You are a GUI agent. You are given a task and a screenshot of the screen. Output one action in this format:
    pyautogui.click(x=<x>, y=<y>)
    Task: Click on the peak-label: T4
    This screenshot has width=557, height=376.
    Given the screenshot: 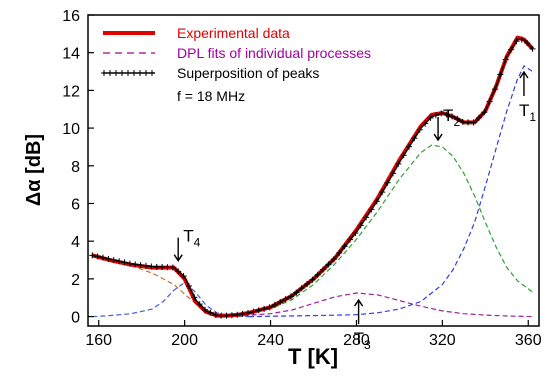 What is the action you would take?
    pyautogui.click(x=191, y=238)
    